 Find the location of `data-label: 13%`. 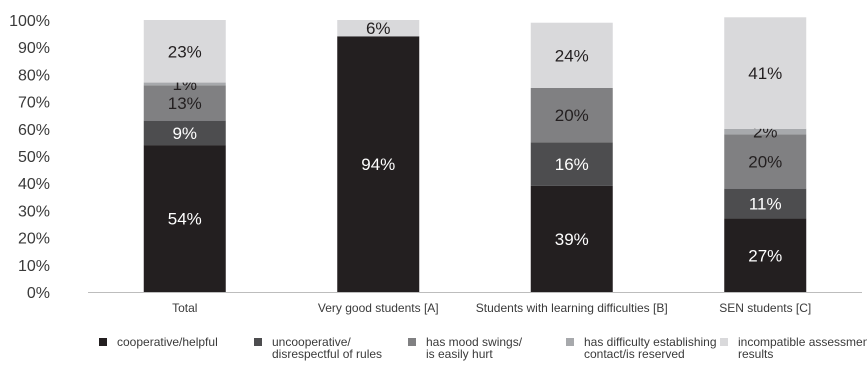

data-label: 13% is located at coordinates (185, 103).